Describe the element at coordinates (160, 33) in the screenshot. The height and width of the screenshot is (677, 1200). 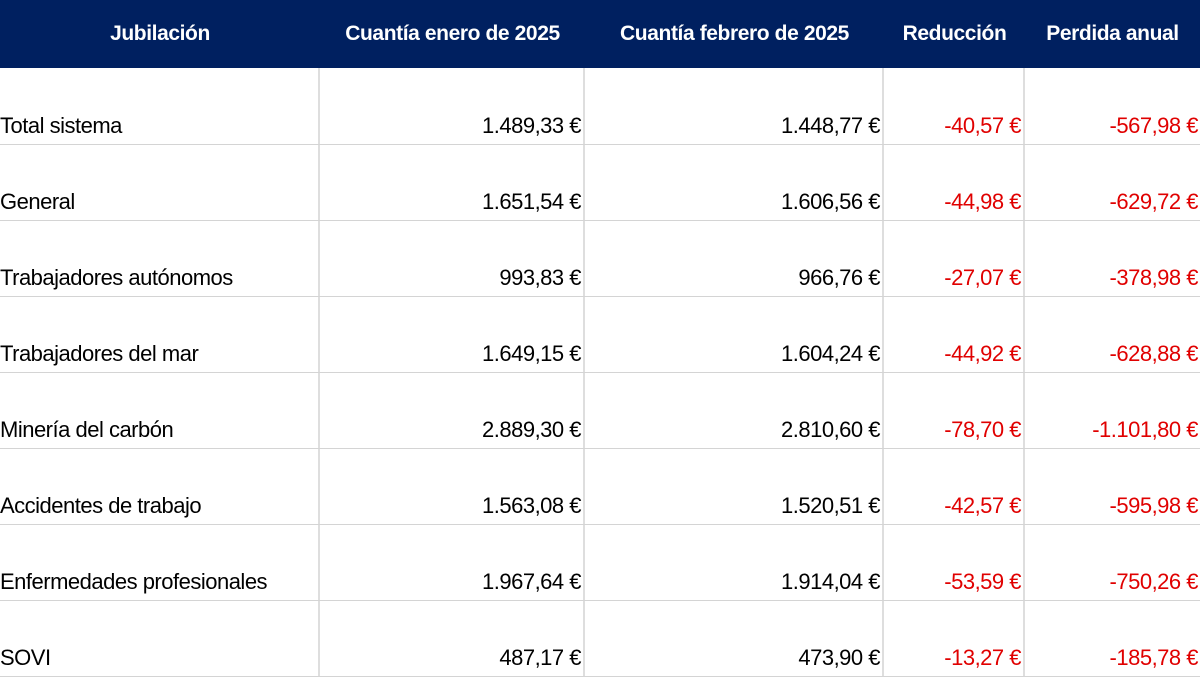
I see `header-jubilacion: Jubilación` at that location.